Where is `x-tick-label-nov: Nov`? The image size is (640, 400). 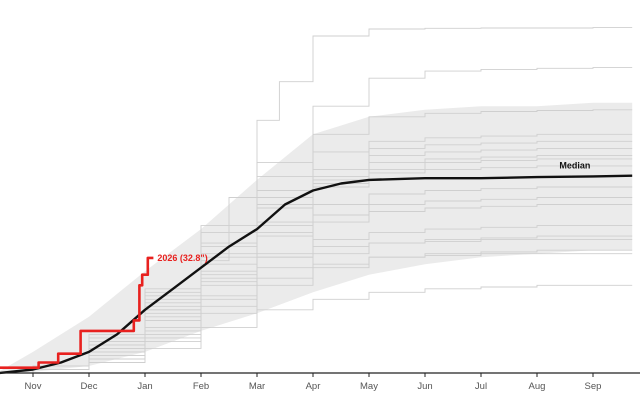
x-tick-label-nov: Nov is located at coordinates (33, 386).